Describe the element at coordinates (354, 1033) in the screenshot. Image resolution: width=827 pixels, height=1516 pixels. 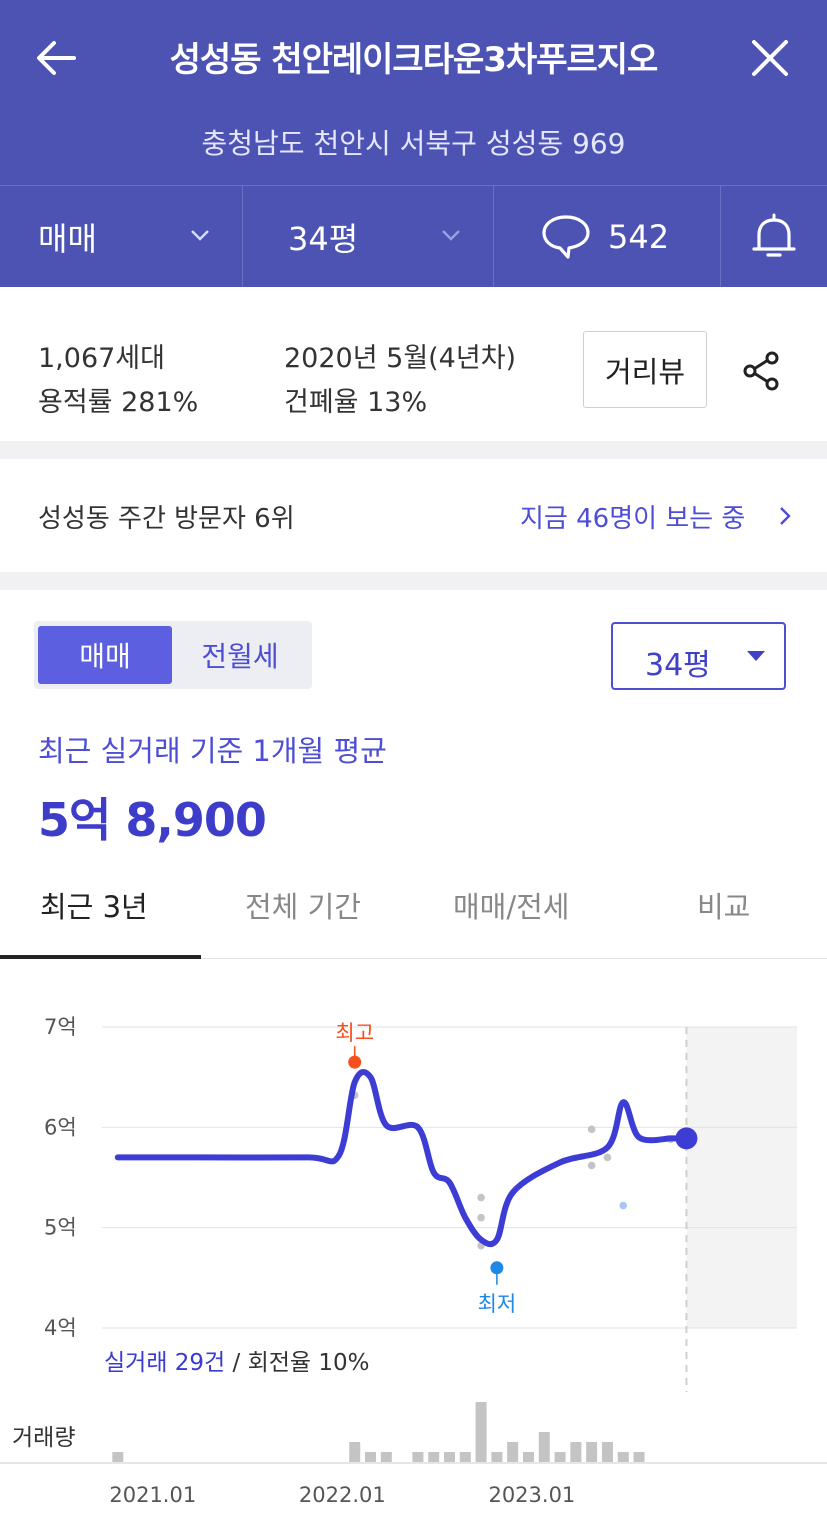
I see `annotation-label: 최고` at that location.